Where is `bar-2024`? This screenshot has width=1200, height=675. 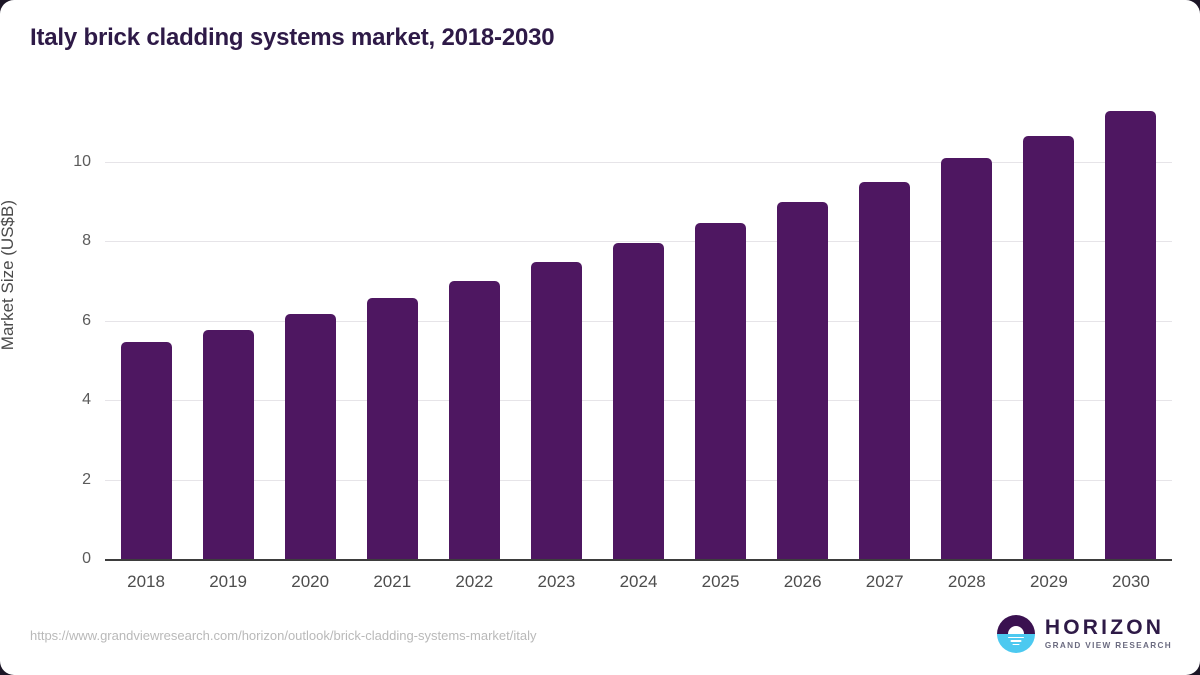 bar-2024 is located at coordinates (638, 400).